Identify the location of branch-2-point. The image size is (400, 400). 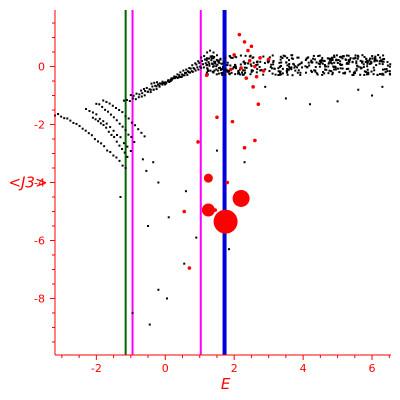
(114, 137).